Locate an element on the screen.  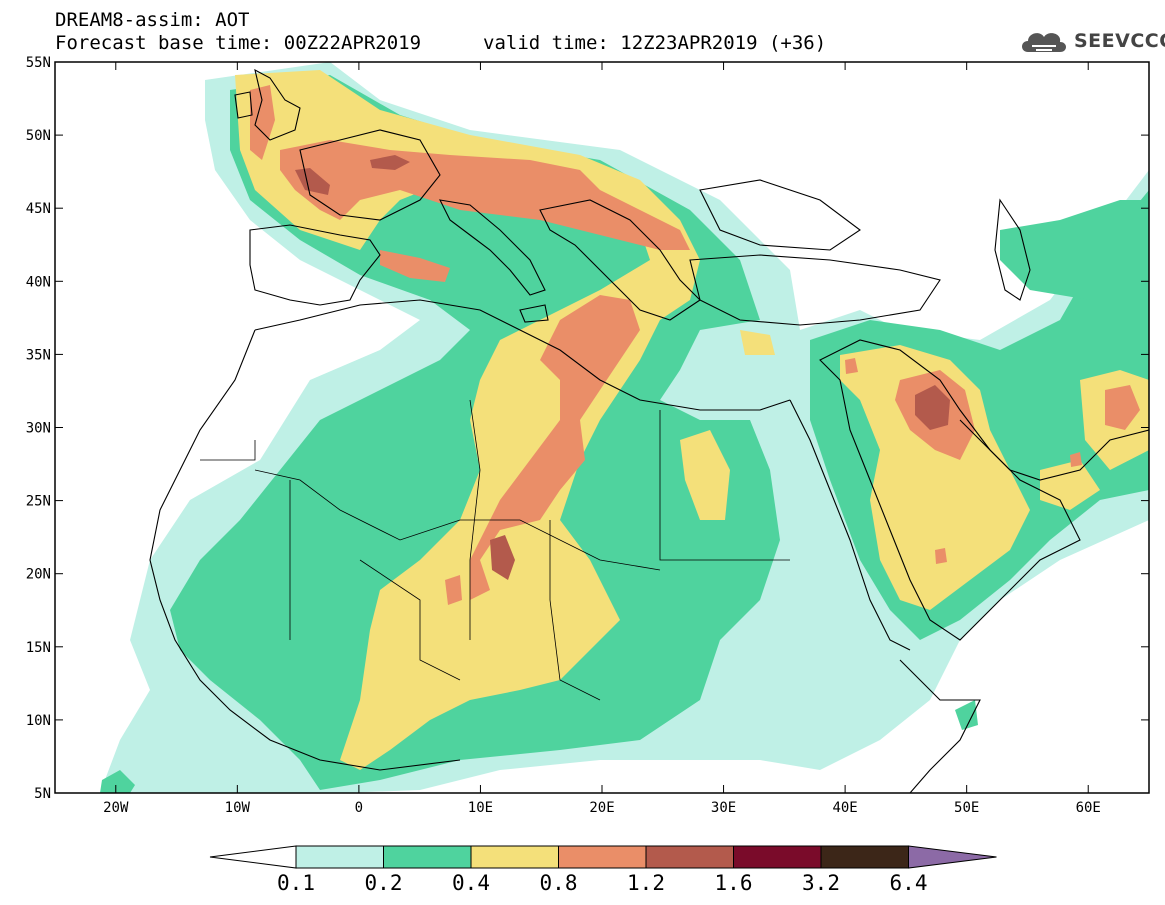
logo-text: SEEVCCC is located at coordinates (1119, 41).